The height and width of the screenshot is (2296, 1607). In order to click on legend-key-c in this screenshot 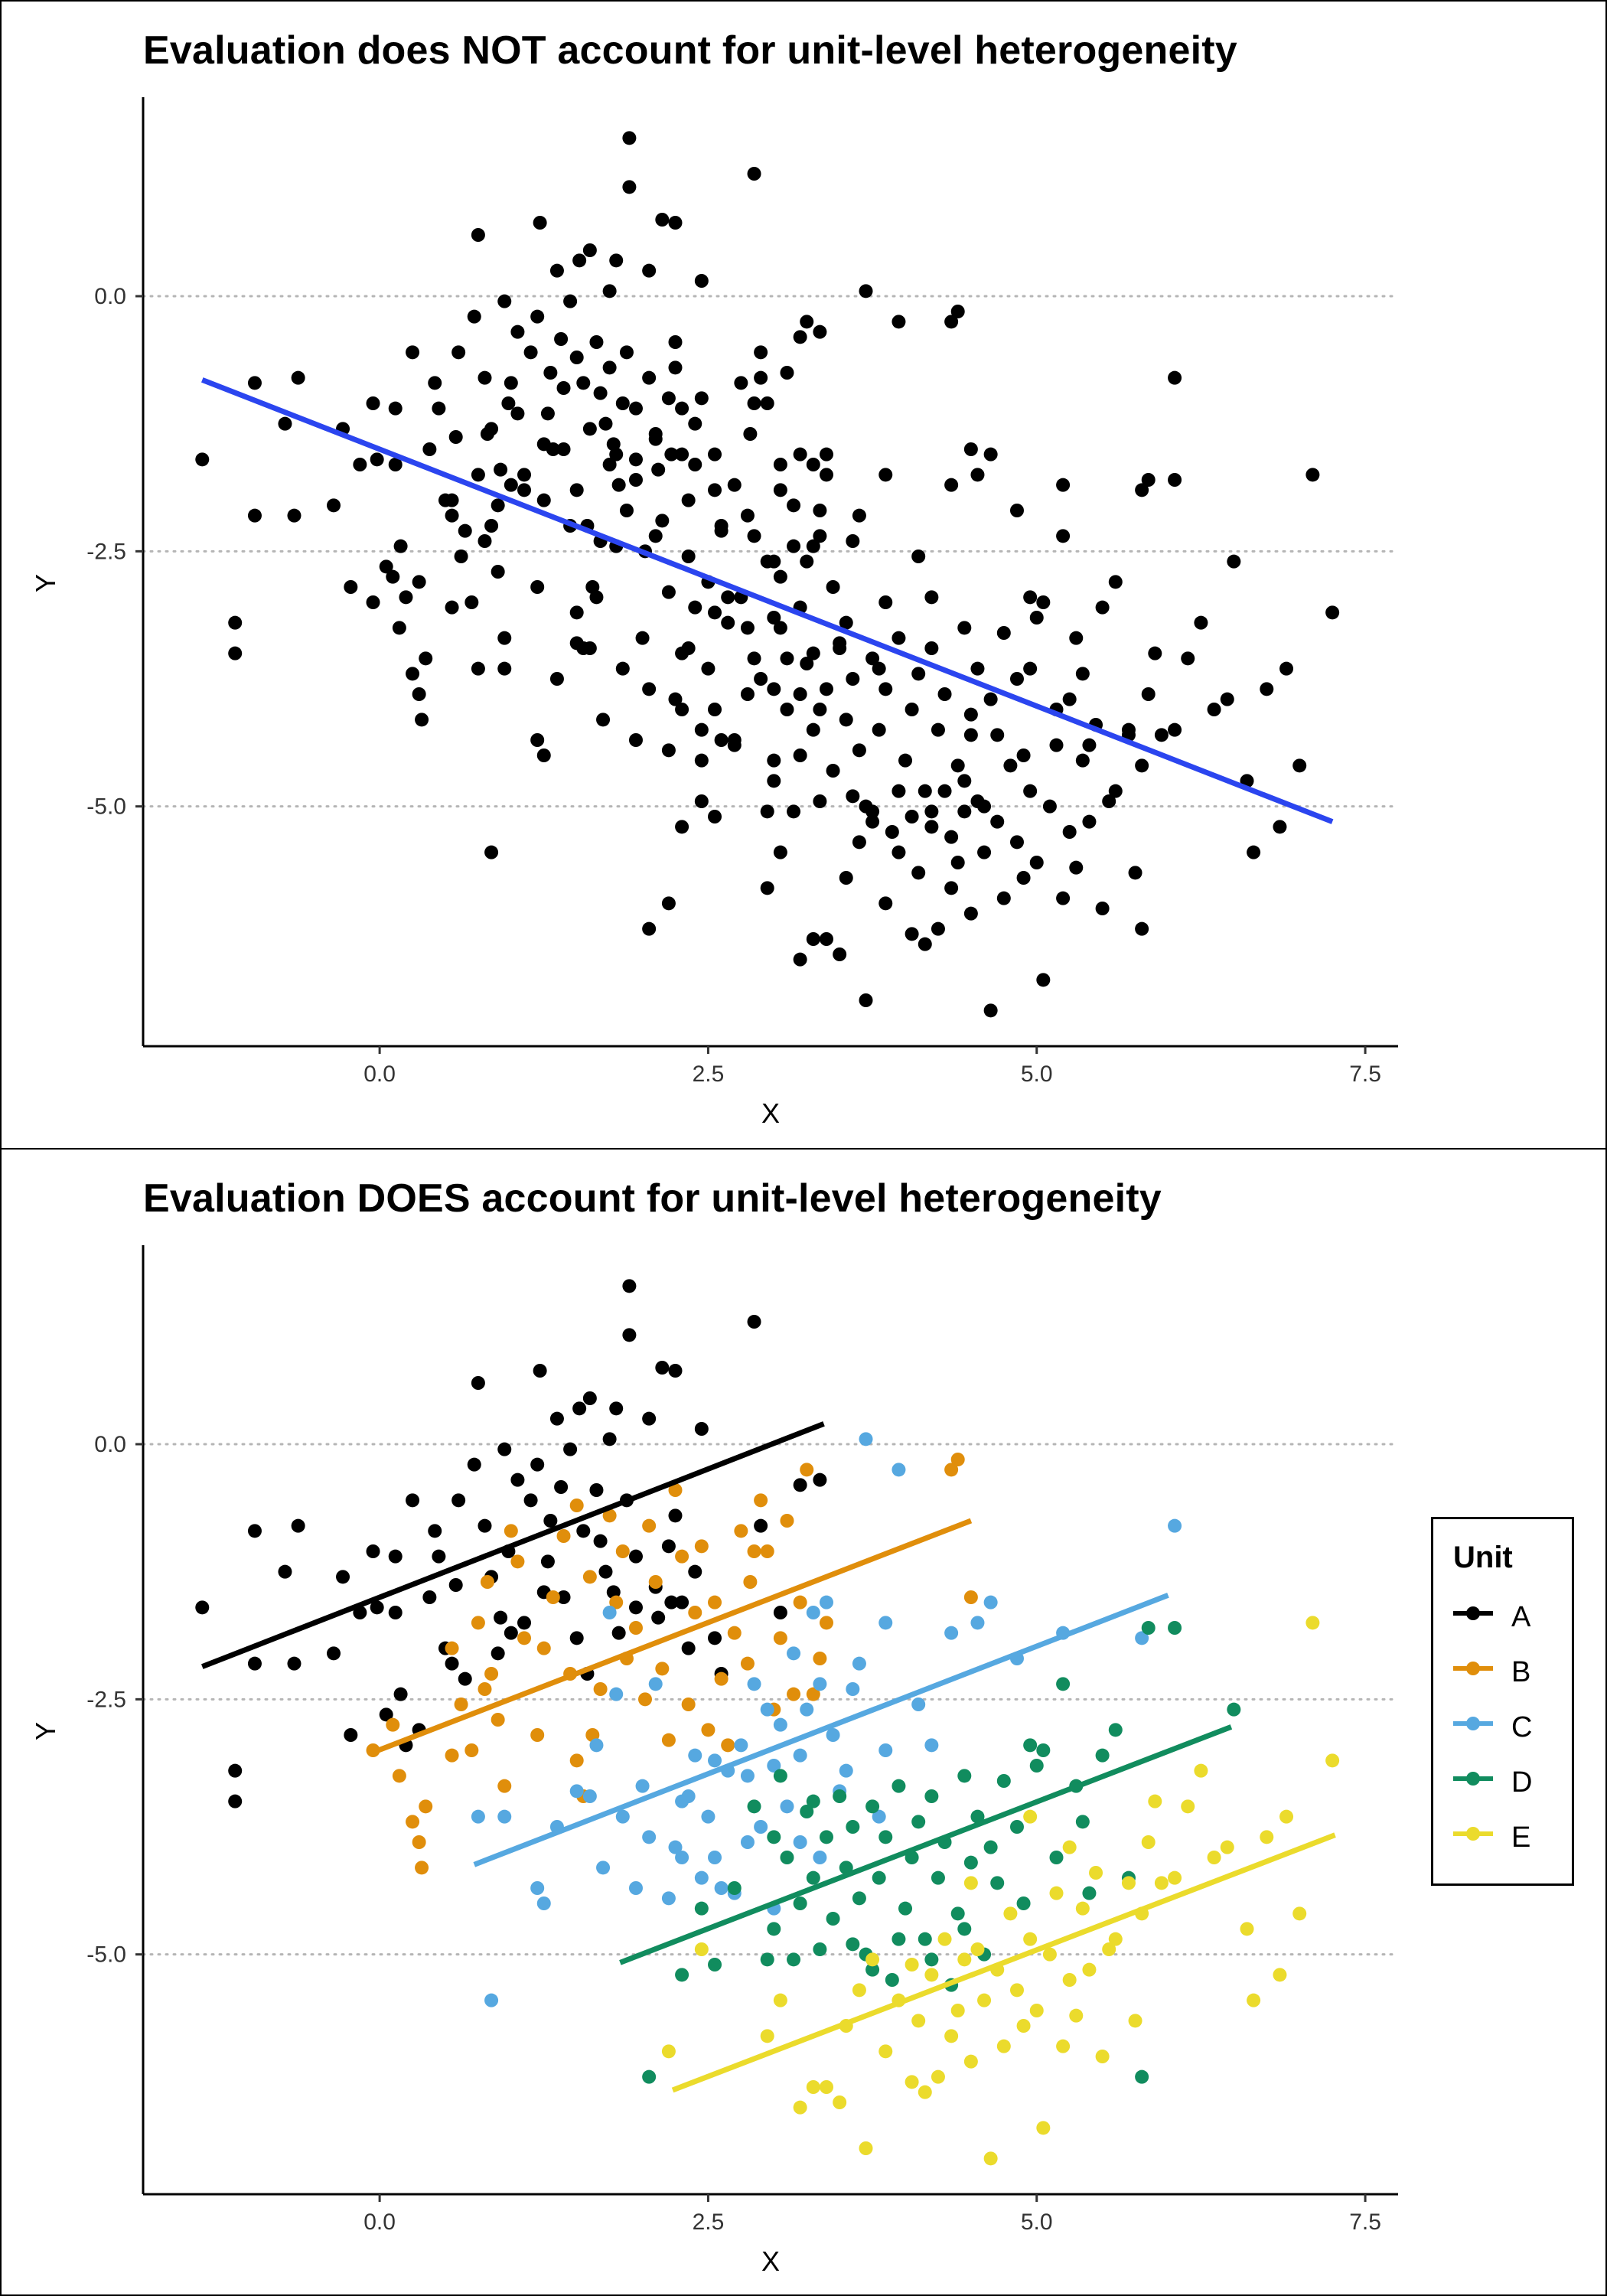, I will do `click(1473, 1723)`.